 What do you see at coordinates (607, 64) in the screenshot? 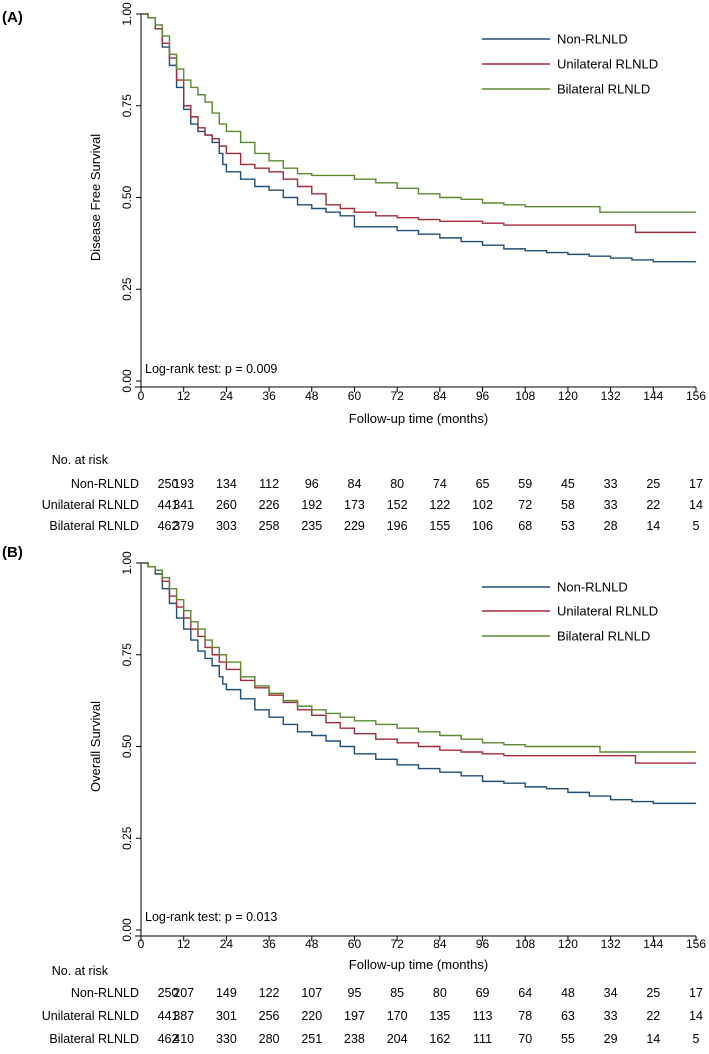
I see `legend-label: Unilateral RLNLD` at bounding box center [607, 64].